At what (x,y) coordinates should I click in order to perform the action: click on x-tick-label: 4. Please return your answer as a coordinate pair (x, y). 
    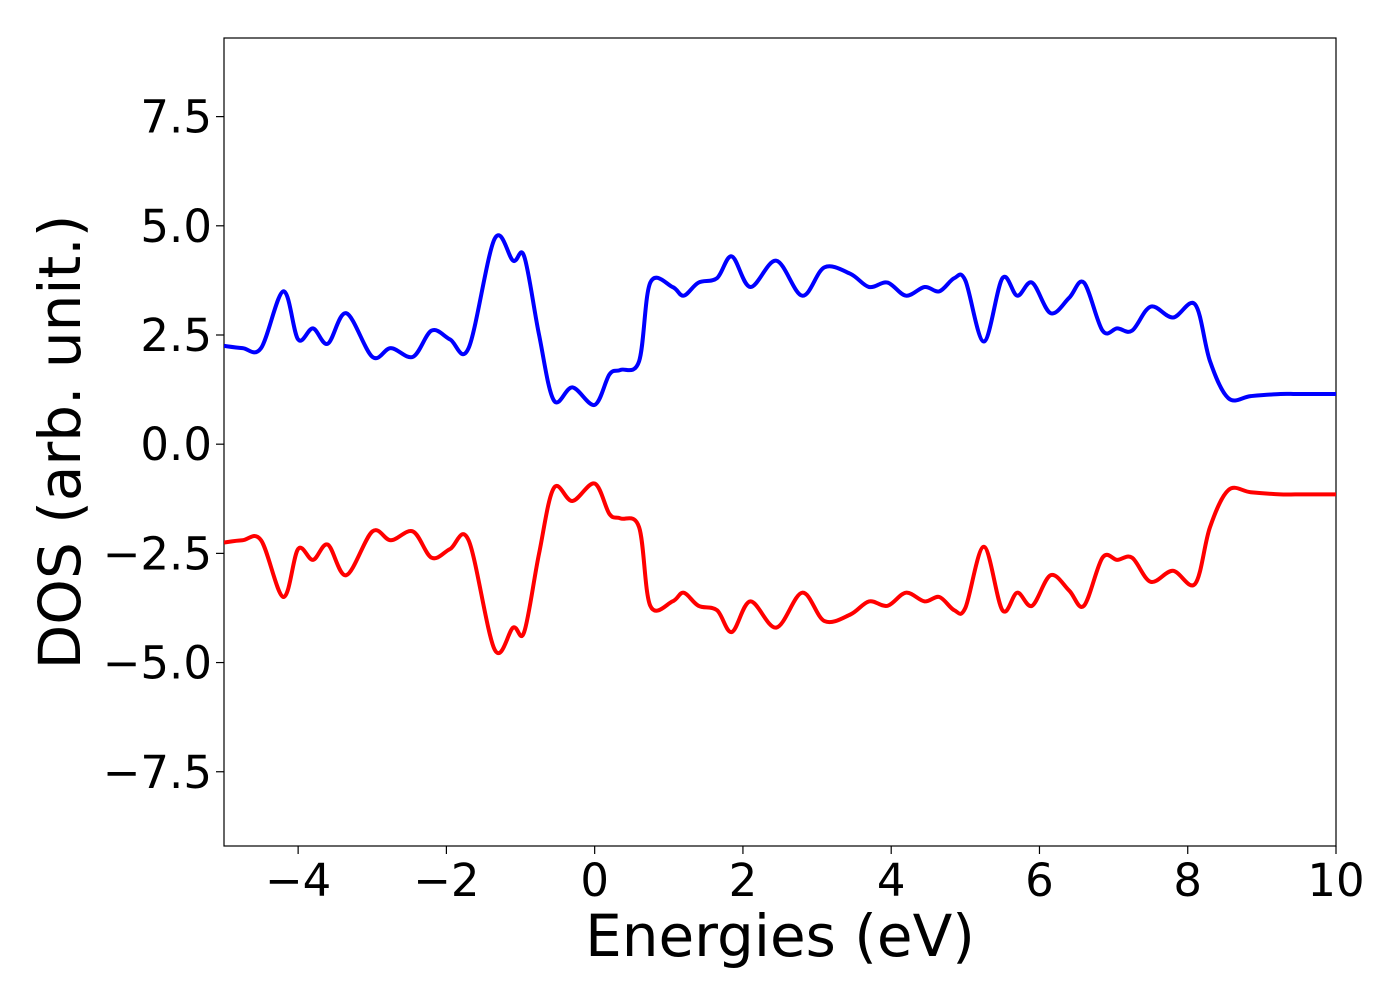
    Looking at the image, I should click on (891, 880).